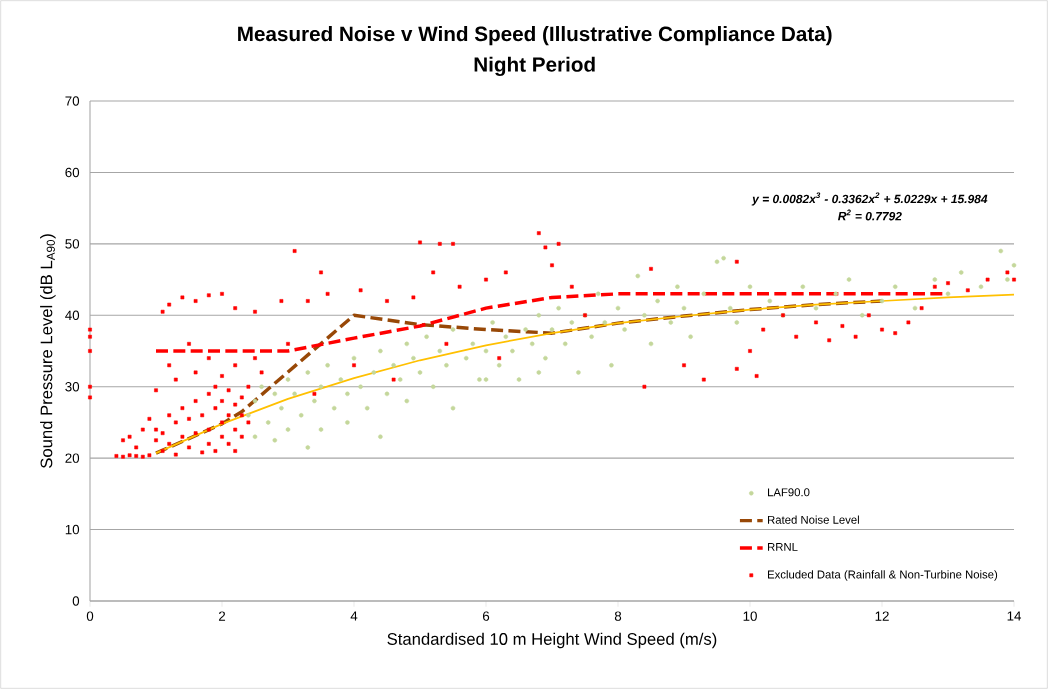 The image size is (1048, 689). Describe the element at coordinates (48, 351) in the screenshot. I see `y-axis-title: Sound Pressure Level (dB L$_{A90}$)` at that location.